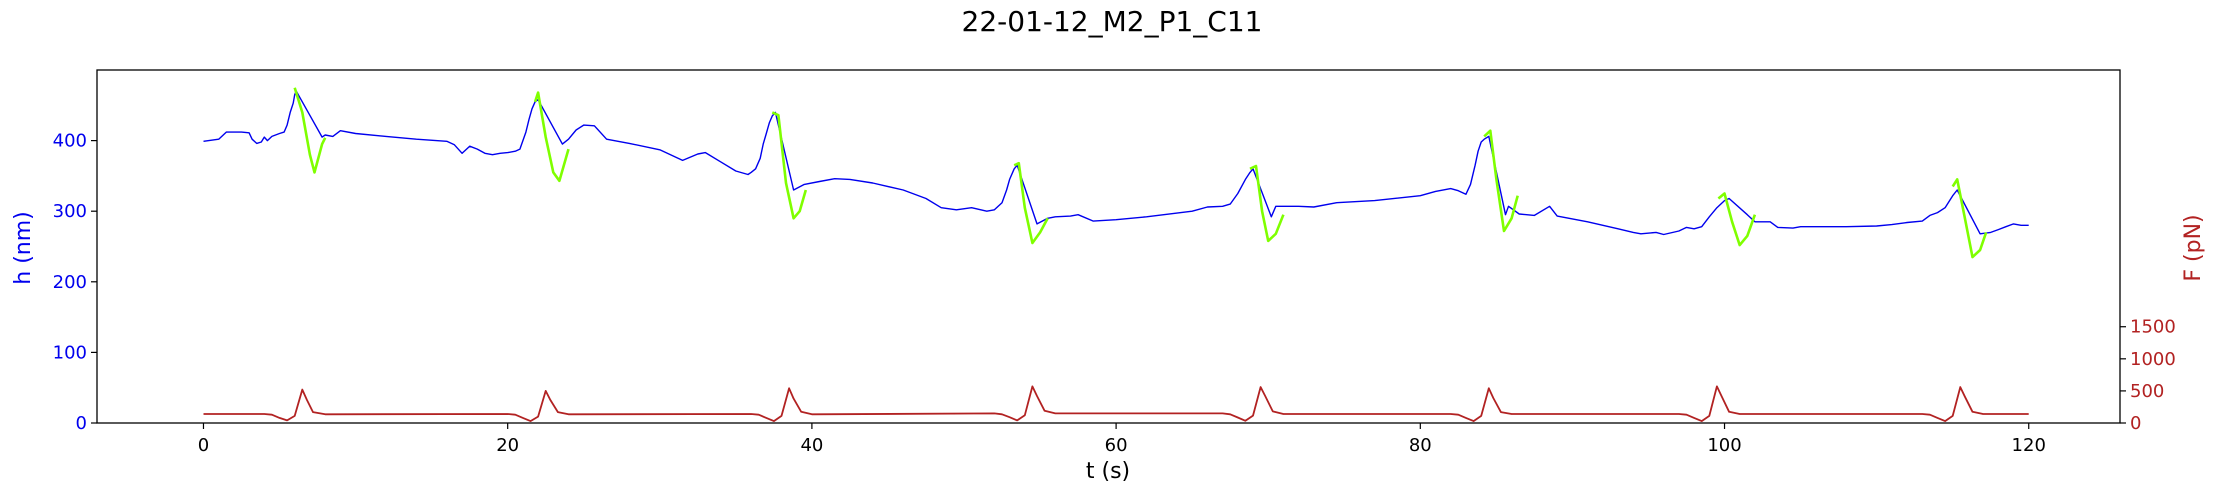 The width and height of the screenshot is (2224, 504). What do you see at coordinates (811, 445) in the screenshot?
I see `x-tick-label: 40` at bounding box center [811, 445].